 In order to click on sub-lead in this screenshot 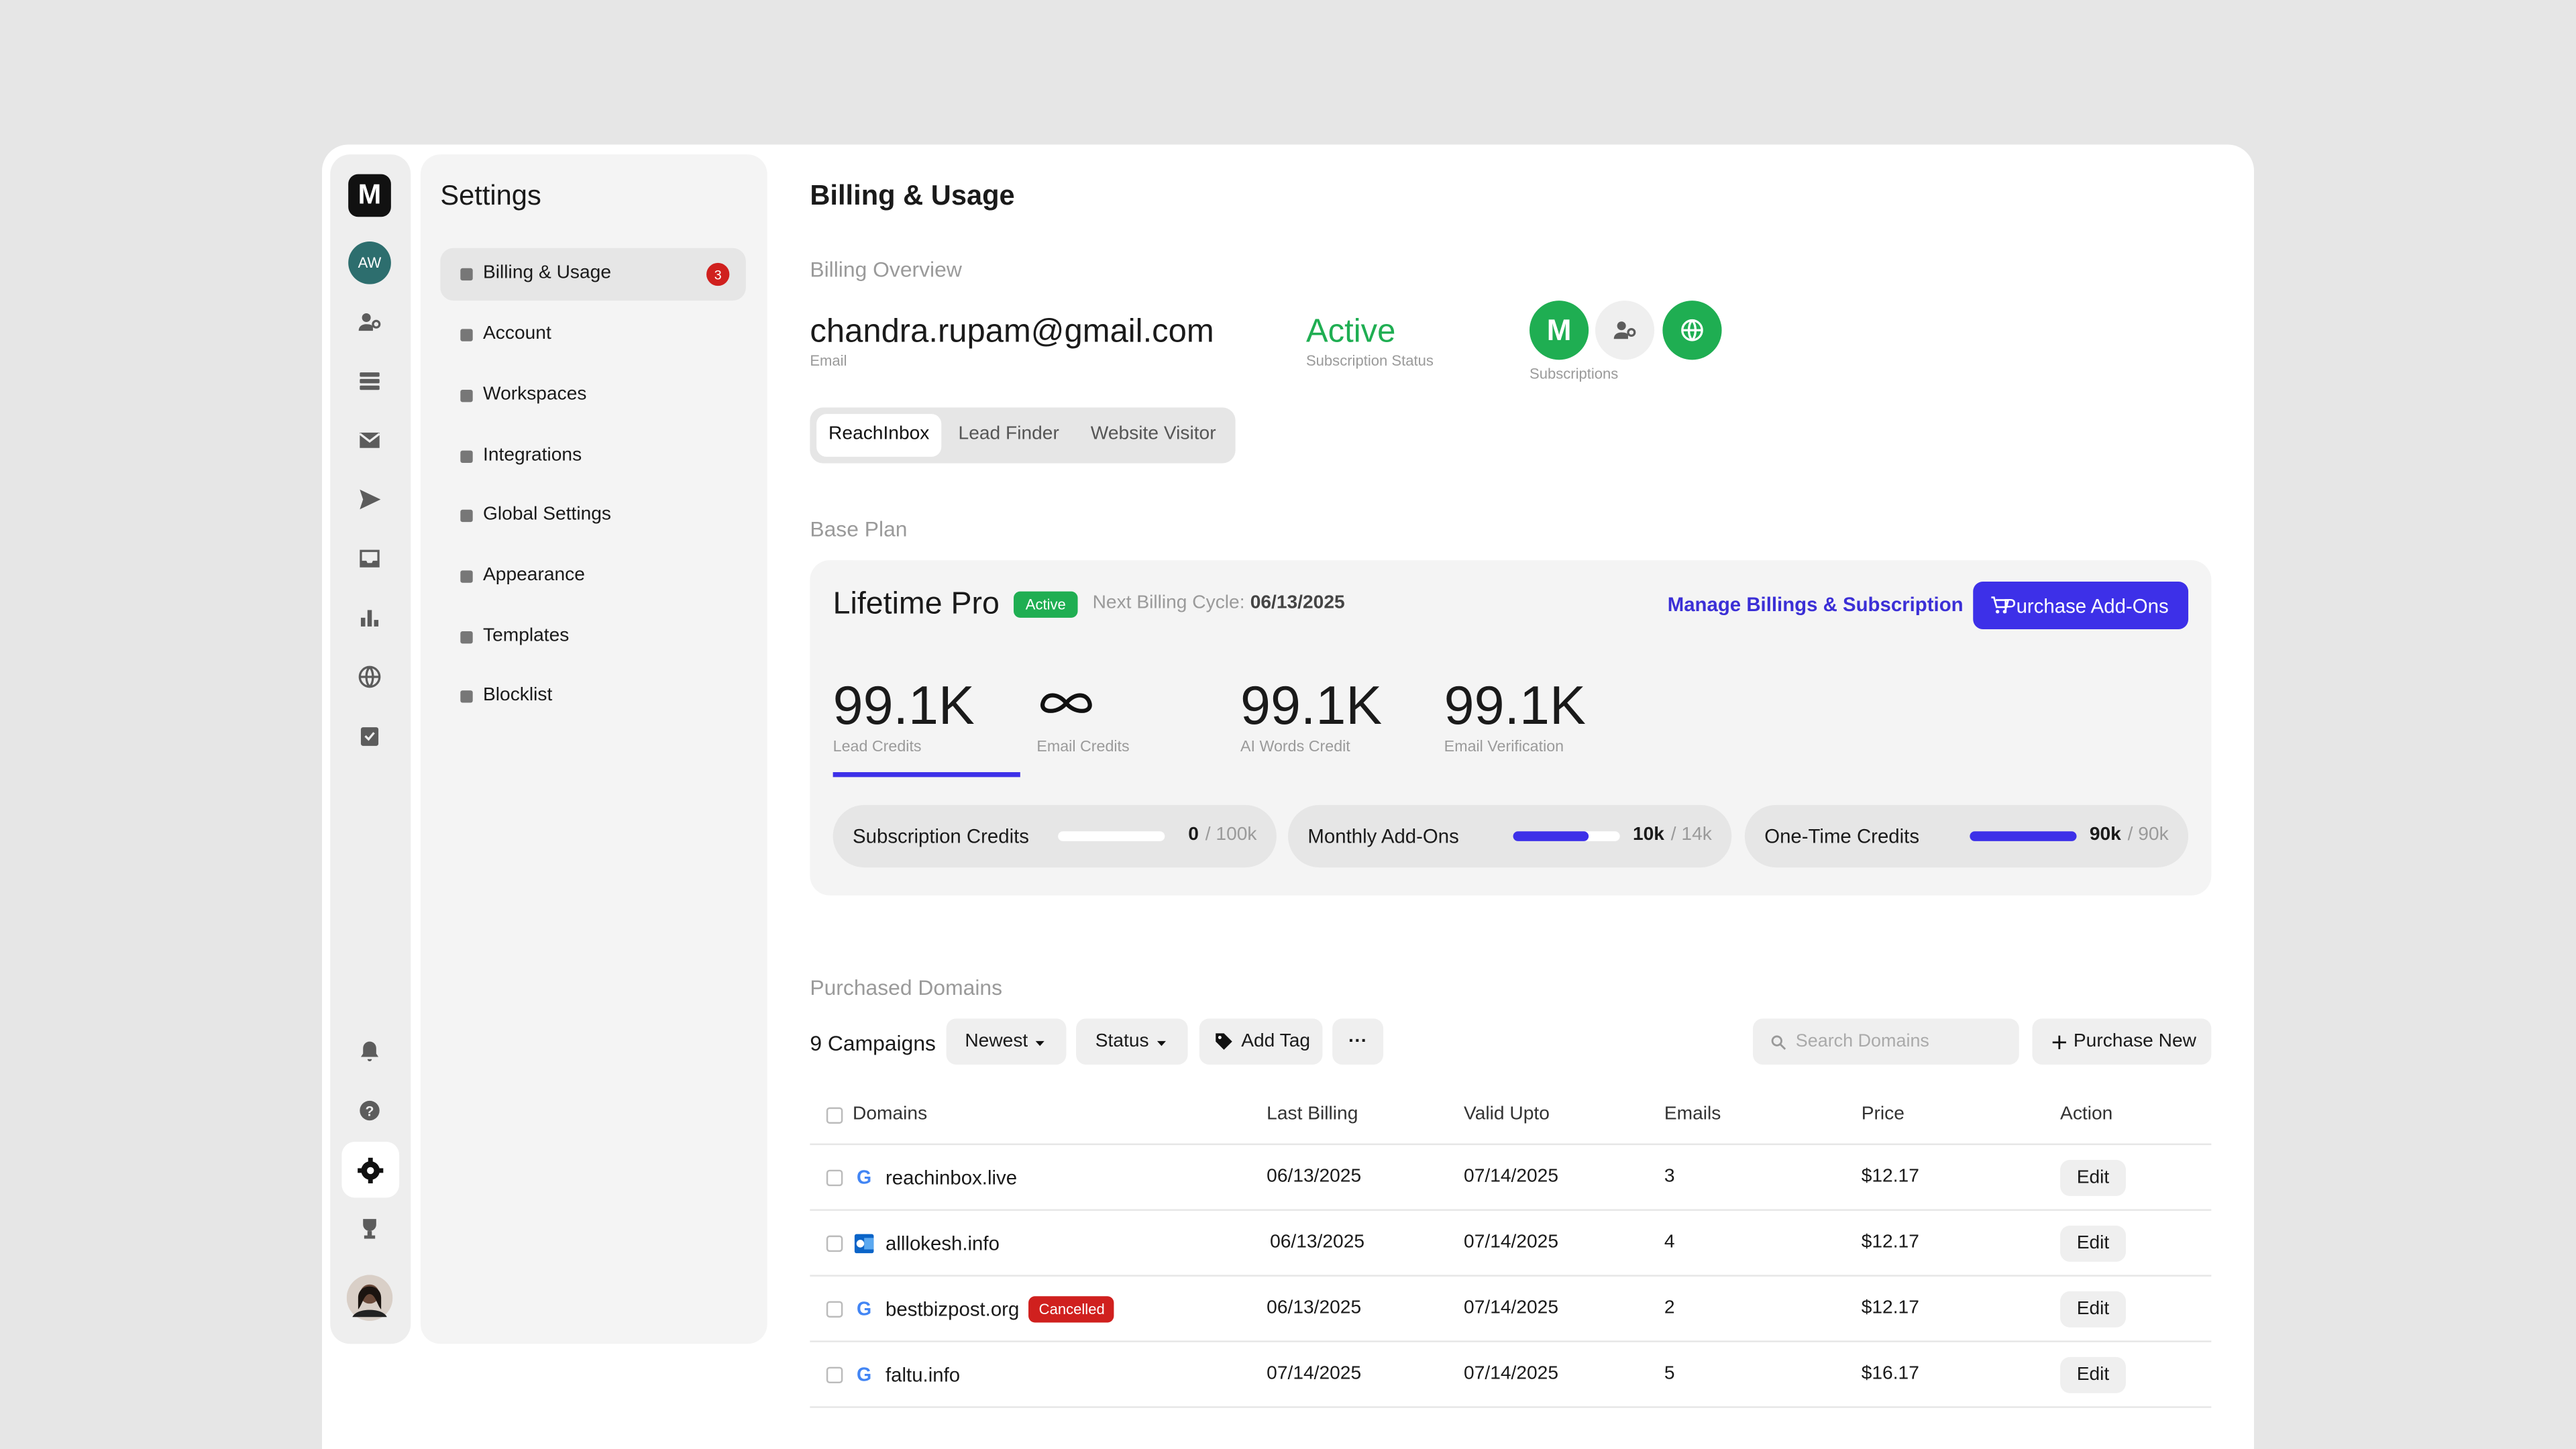, I will do `click(1625, 330)`.